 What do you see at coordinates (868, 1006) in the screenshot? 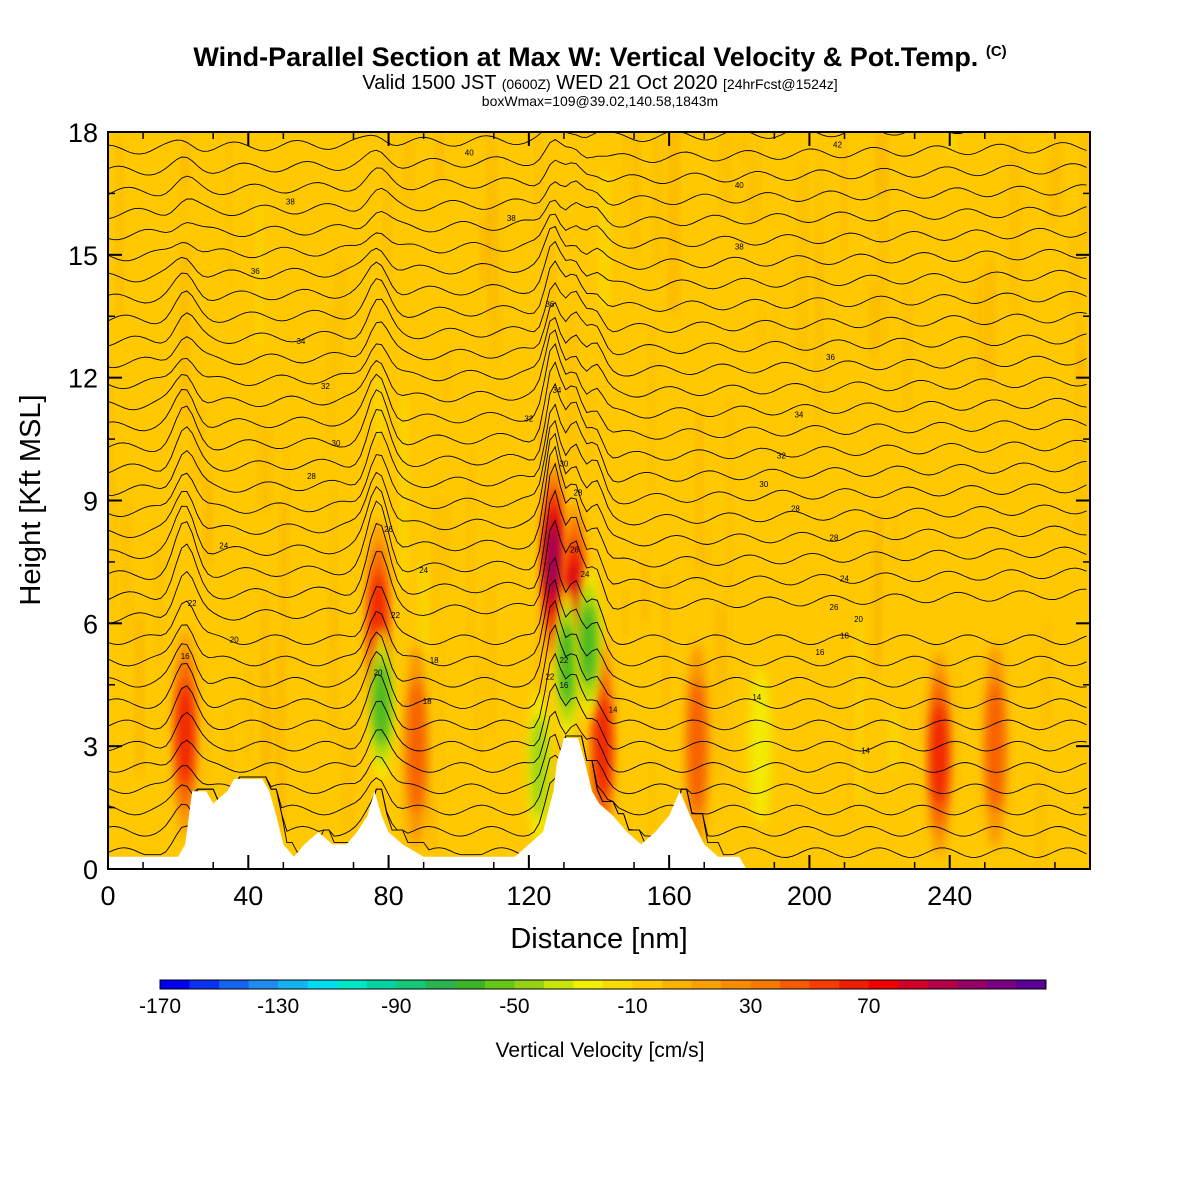
I see `colorbar-tick-label: 70` at bounding box center [868, 1006].